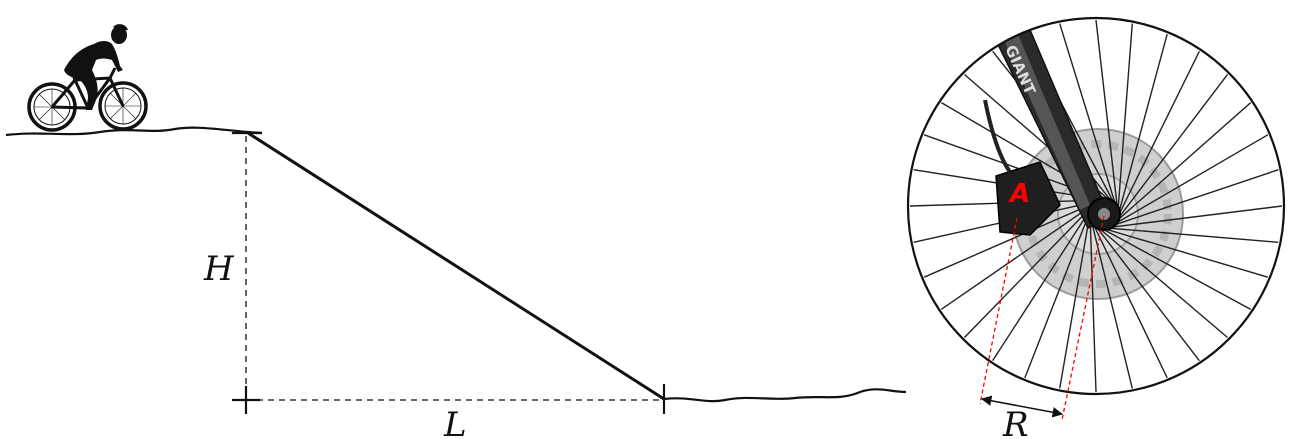  I want to click on length-label: L, so click(455, 422).